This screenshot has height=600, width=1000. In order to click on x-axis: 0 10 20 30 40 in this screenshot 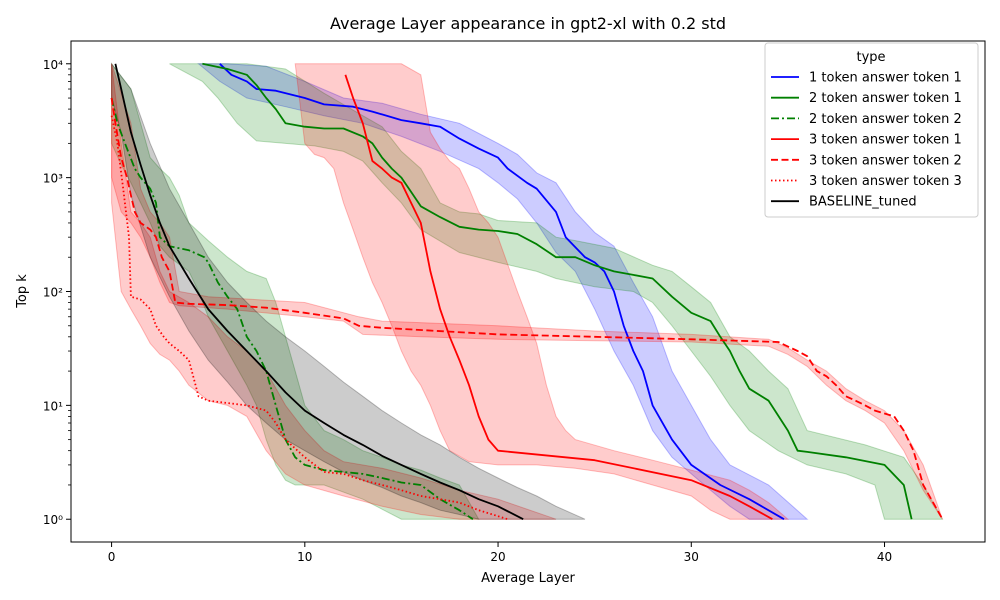, I will do `click(500, 553)`.